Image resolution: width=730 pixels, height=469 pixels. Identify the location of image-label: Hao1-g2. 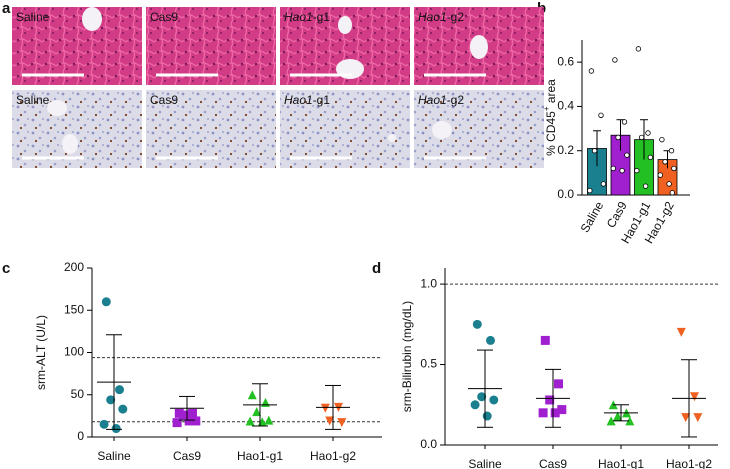
(441, 100).